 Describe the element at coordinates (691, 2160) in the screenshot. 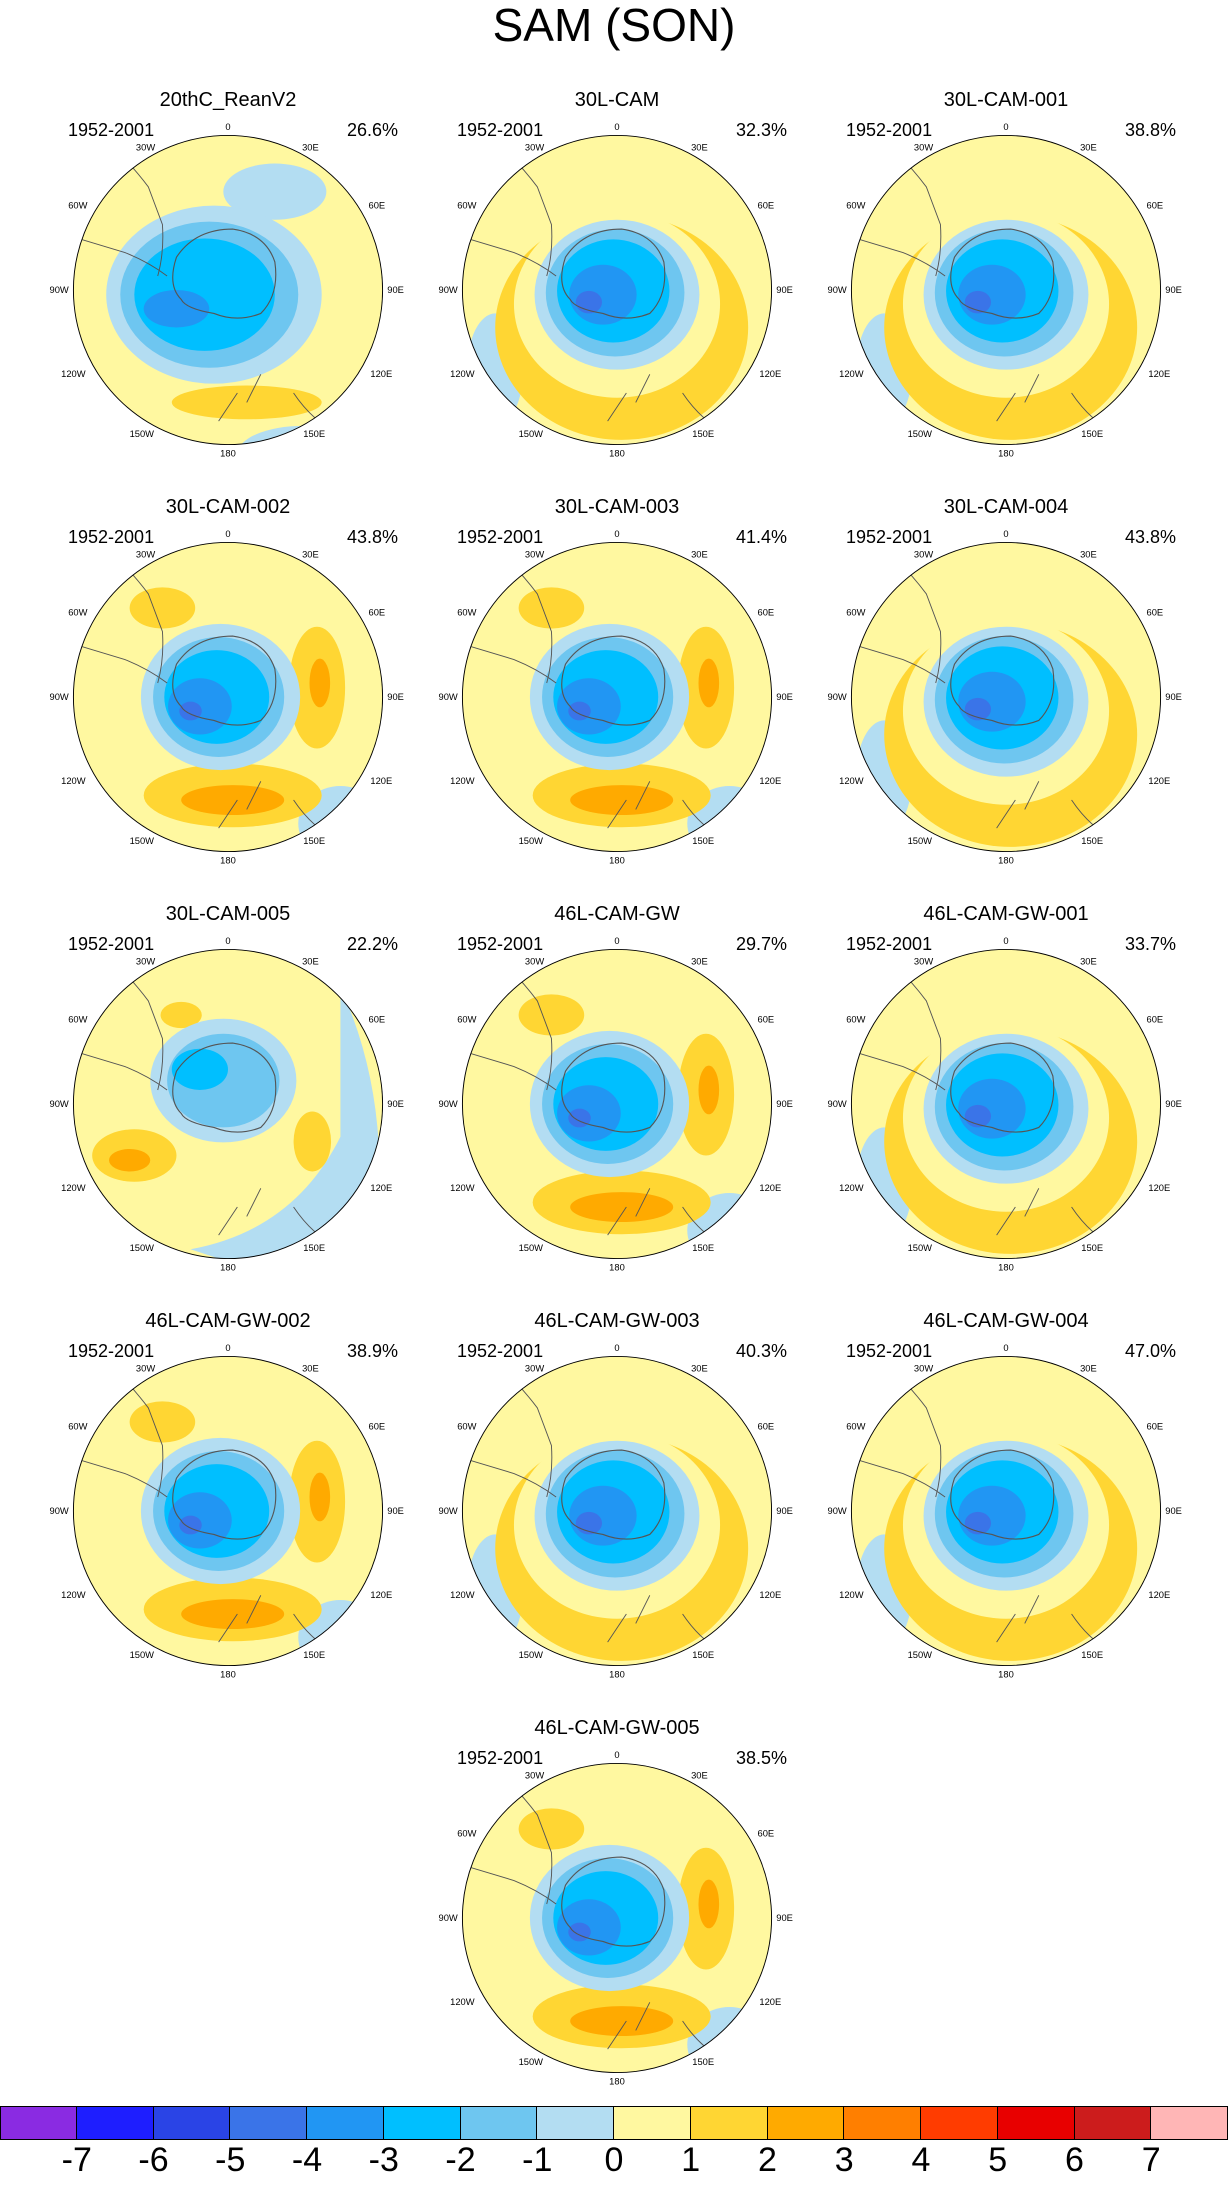

I see `colorbar-label: 1` at that location.